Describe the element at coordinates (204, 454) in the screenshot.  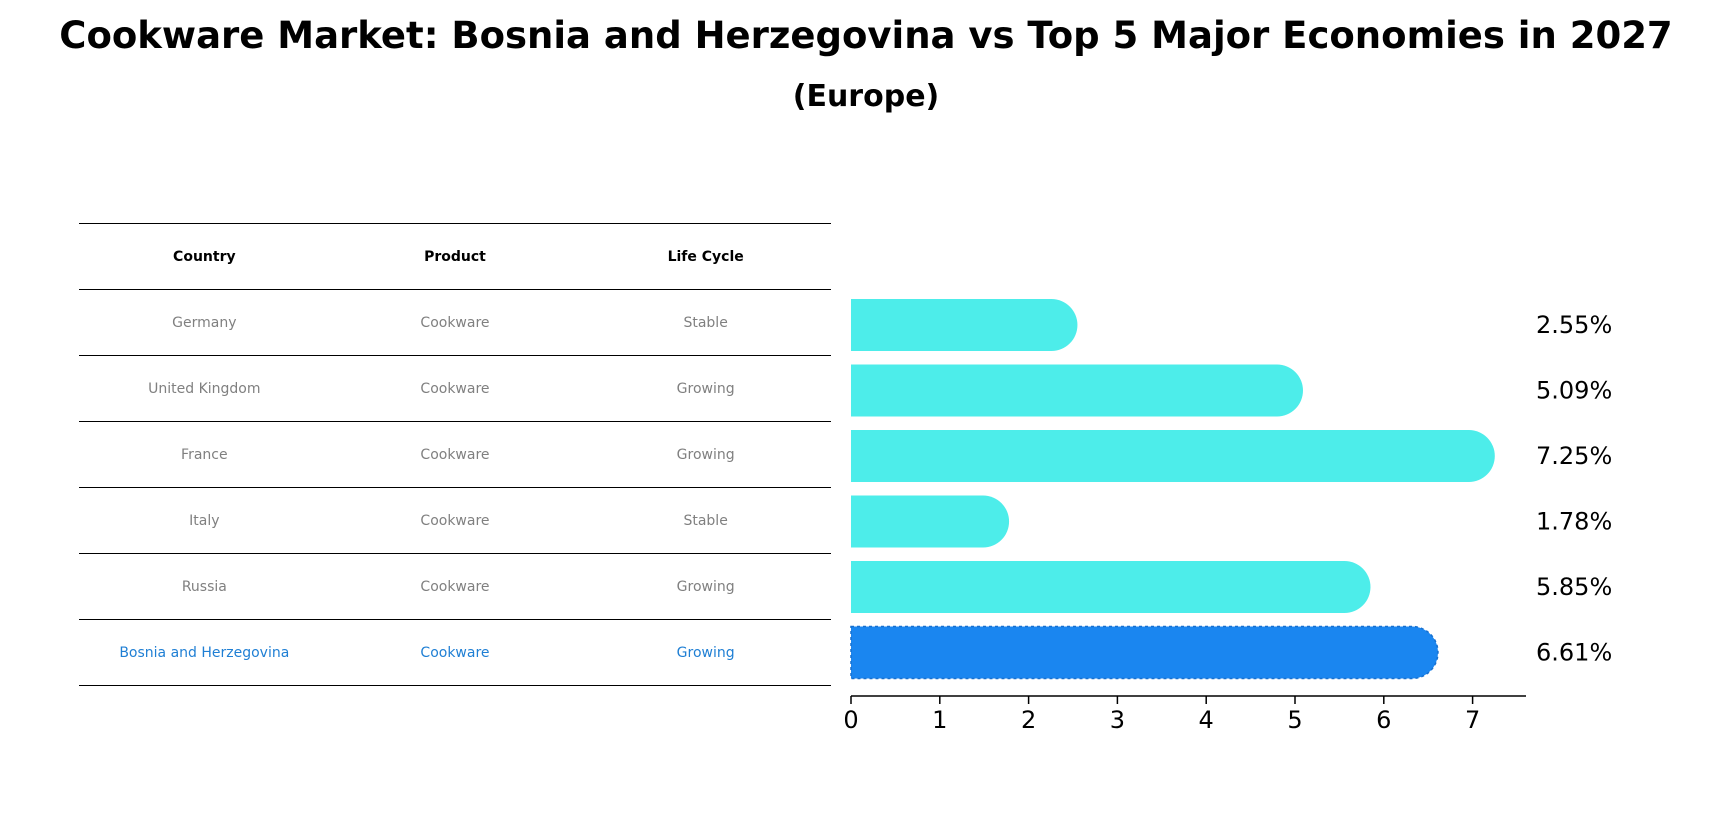
I see `cell-country: France` at that location.